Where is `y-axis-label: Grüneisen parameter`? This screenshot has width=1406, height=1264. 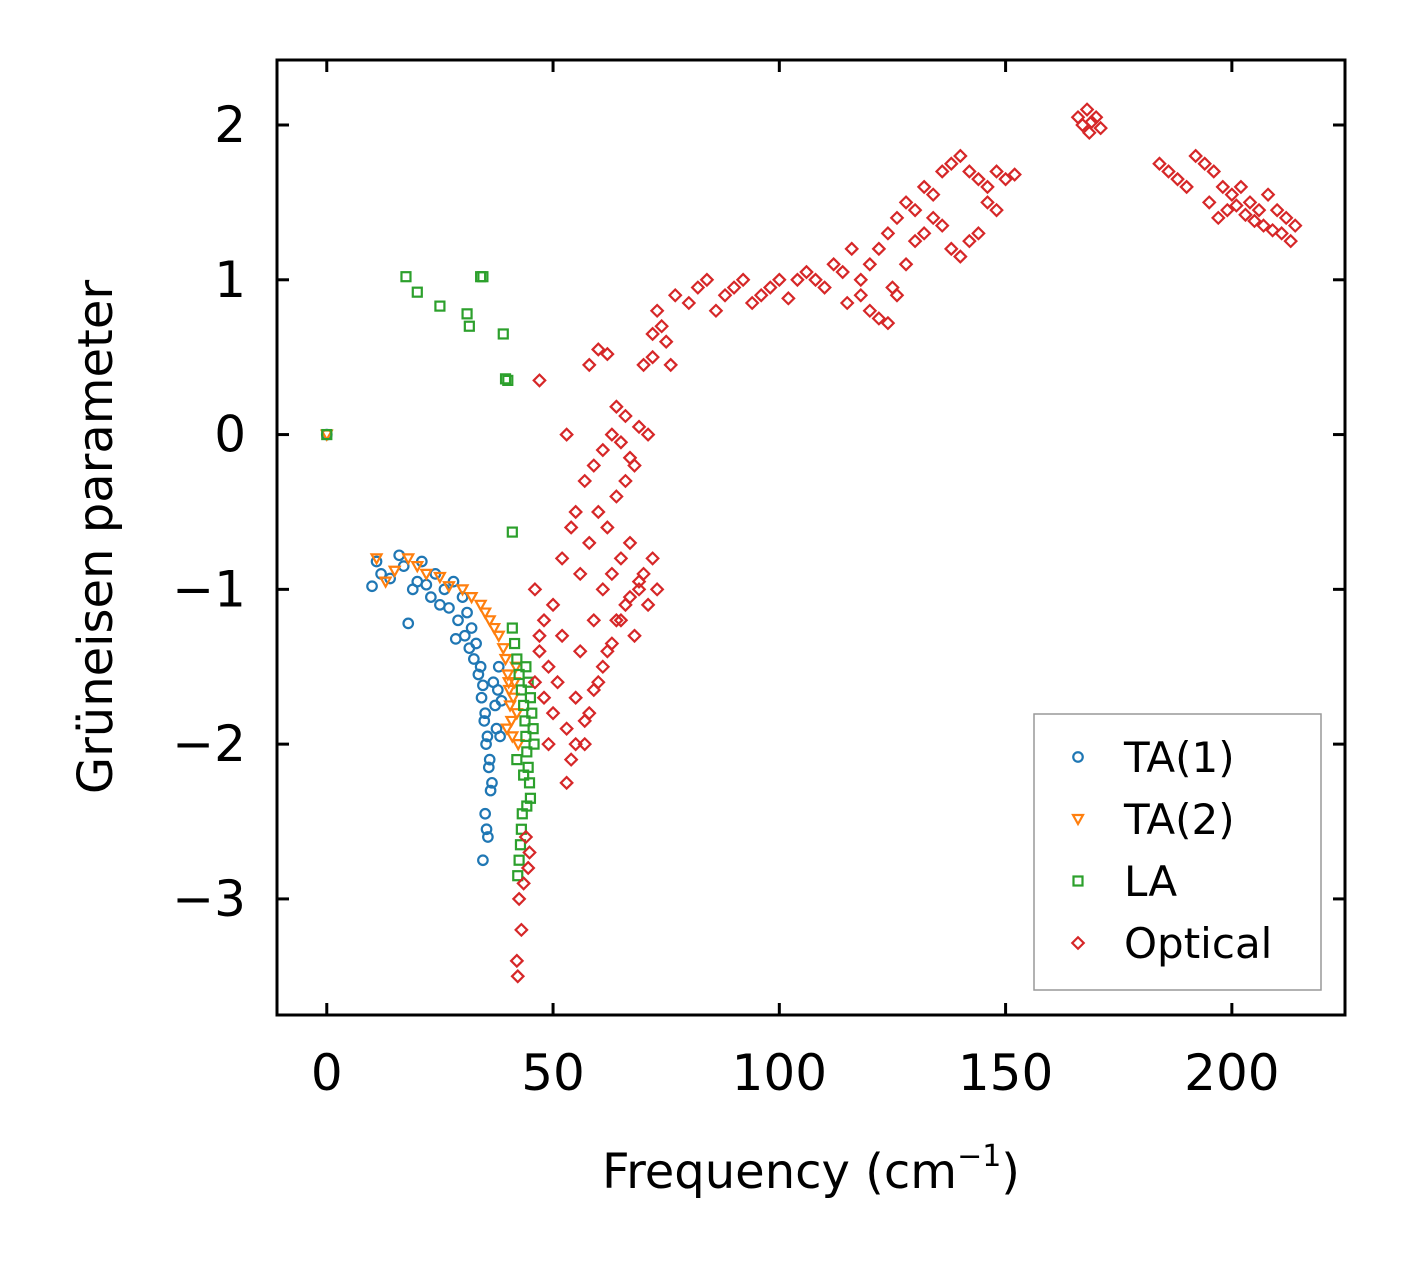 y-axis-label: Grüneisen parameter is located at coordinates (96, 537).